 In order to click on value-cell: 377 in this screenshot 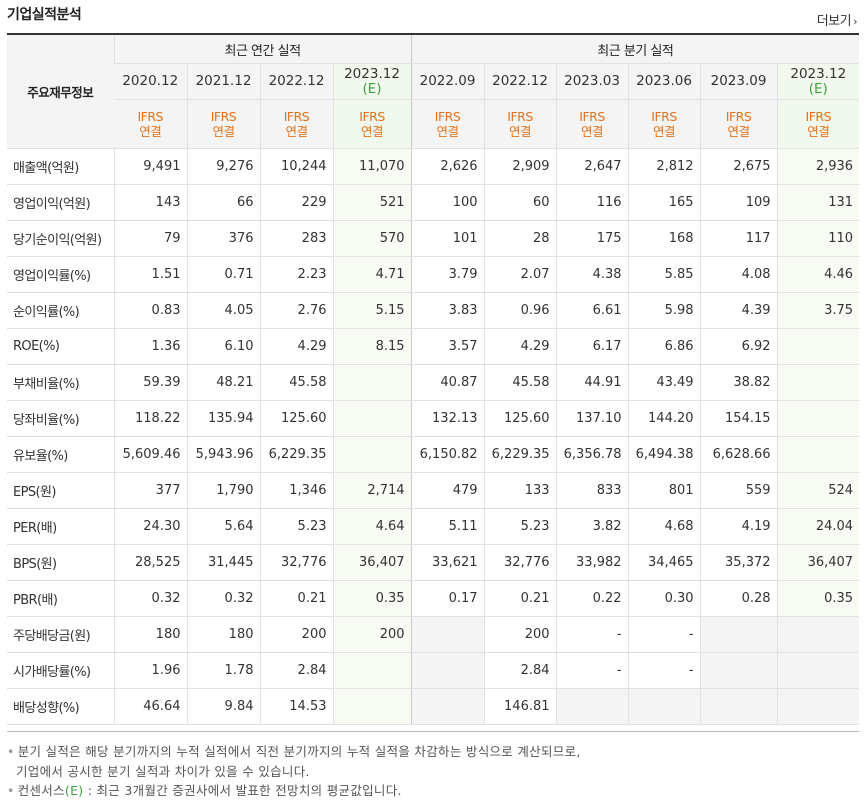, I will do `click(150, 490)`.